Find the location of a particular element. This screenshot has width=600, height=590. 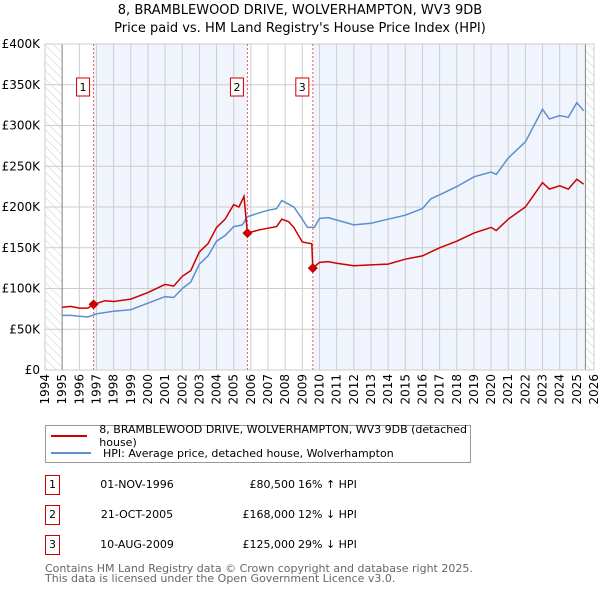

x-tick-label: 2007 is located at coordinates (268, 389).